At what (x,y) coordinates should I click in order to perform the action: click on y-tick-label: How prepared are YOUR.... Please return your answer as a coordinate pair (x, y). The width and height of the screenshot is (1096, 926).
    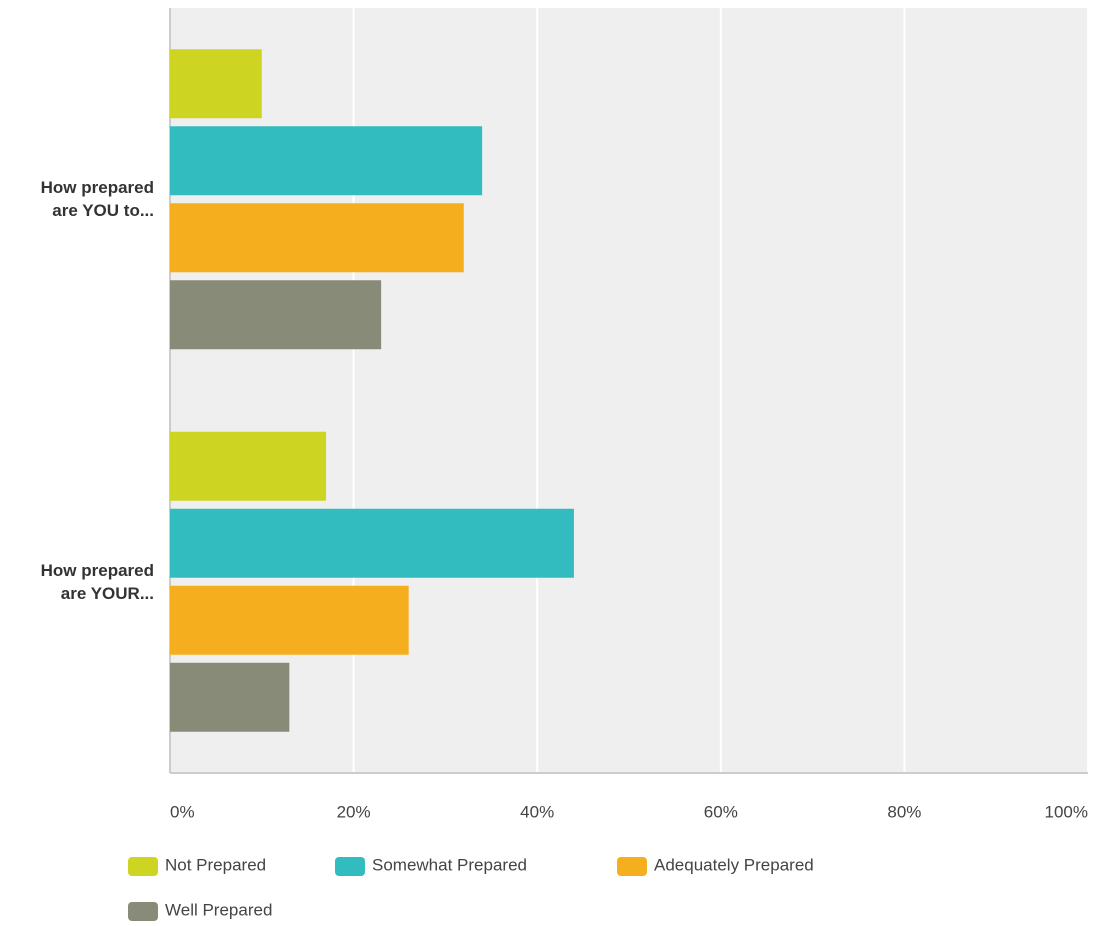
    Looking at the image, I should click on (97, 581).